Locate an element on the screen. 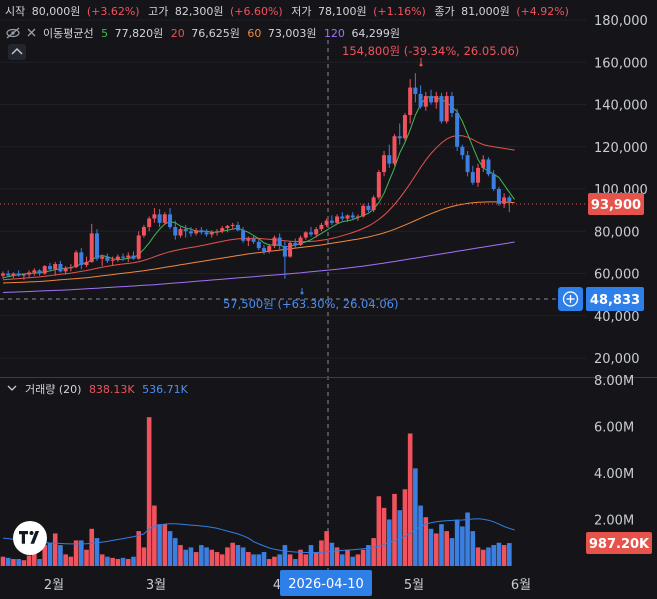  time-tick-label: 3월 is located at coordinates (156, 585).